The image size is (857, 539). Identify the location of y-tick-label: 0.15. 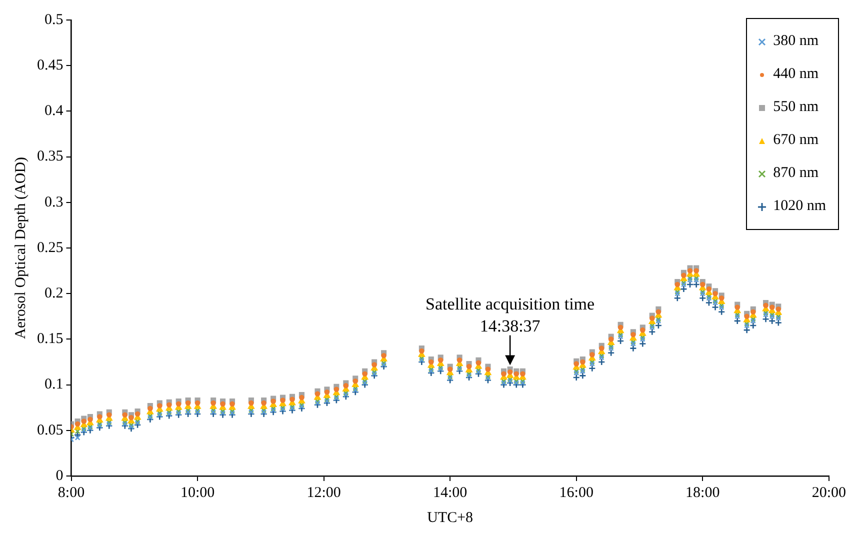
(50, 339).